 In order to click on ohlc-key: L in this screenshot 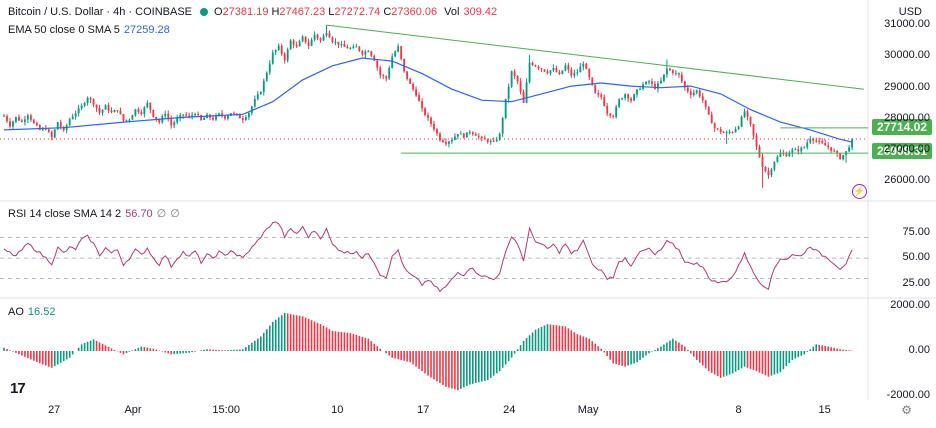, I will do `click(331, 12)`.